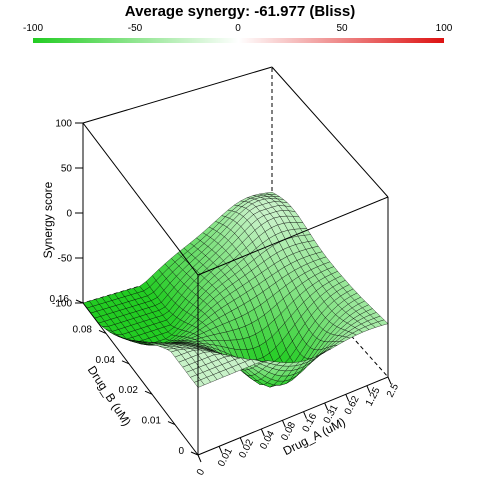 This screenshot has height=480, width=480. What do you see at coordinates (373, 396) in the screenshot?
I see `drug-a-tick-label: 1.25` at bounding box center [373, 396].